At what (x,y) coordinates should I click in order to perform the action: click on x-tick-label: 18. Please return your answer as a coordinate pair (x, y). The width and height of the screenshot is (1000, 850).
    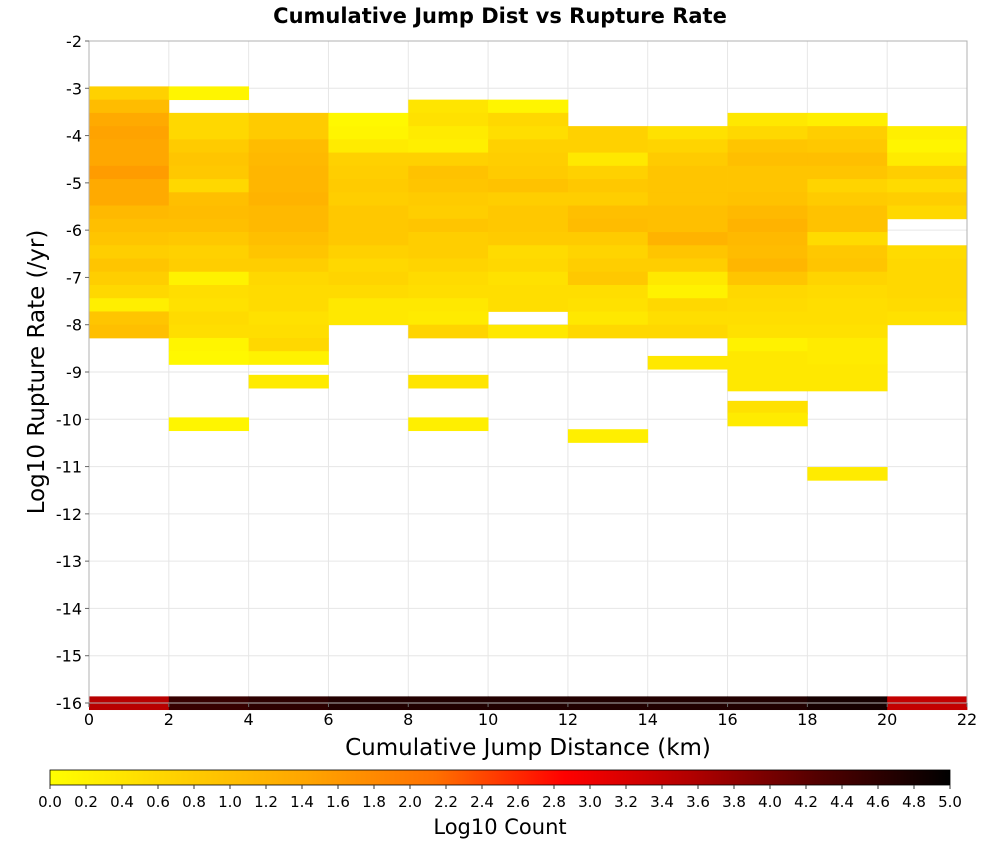
    Looking at the image, I should click on (807, 719).